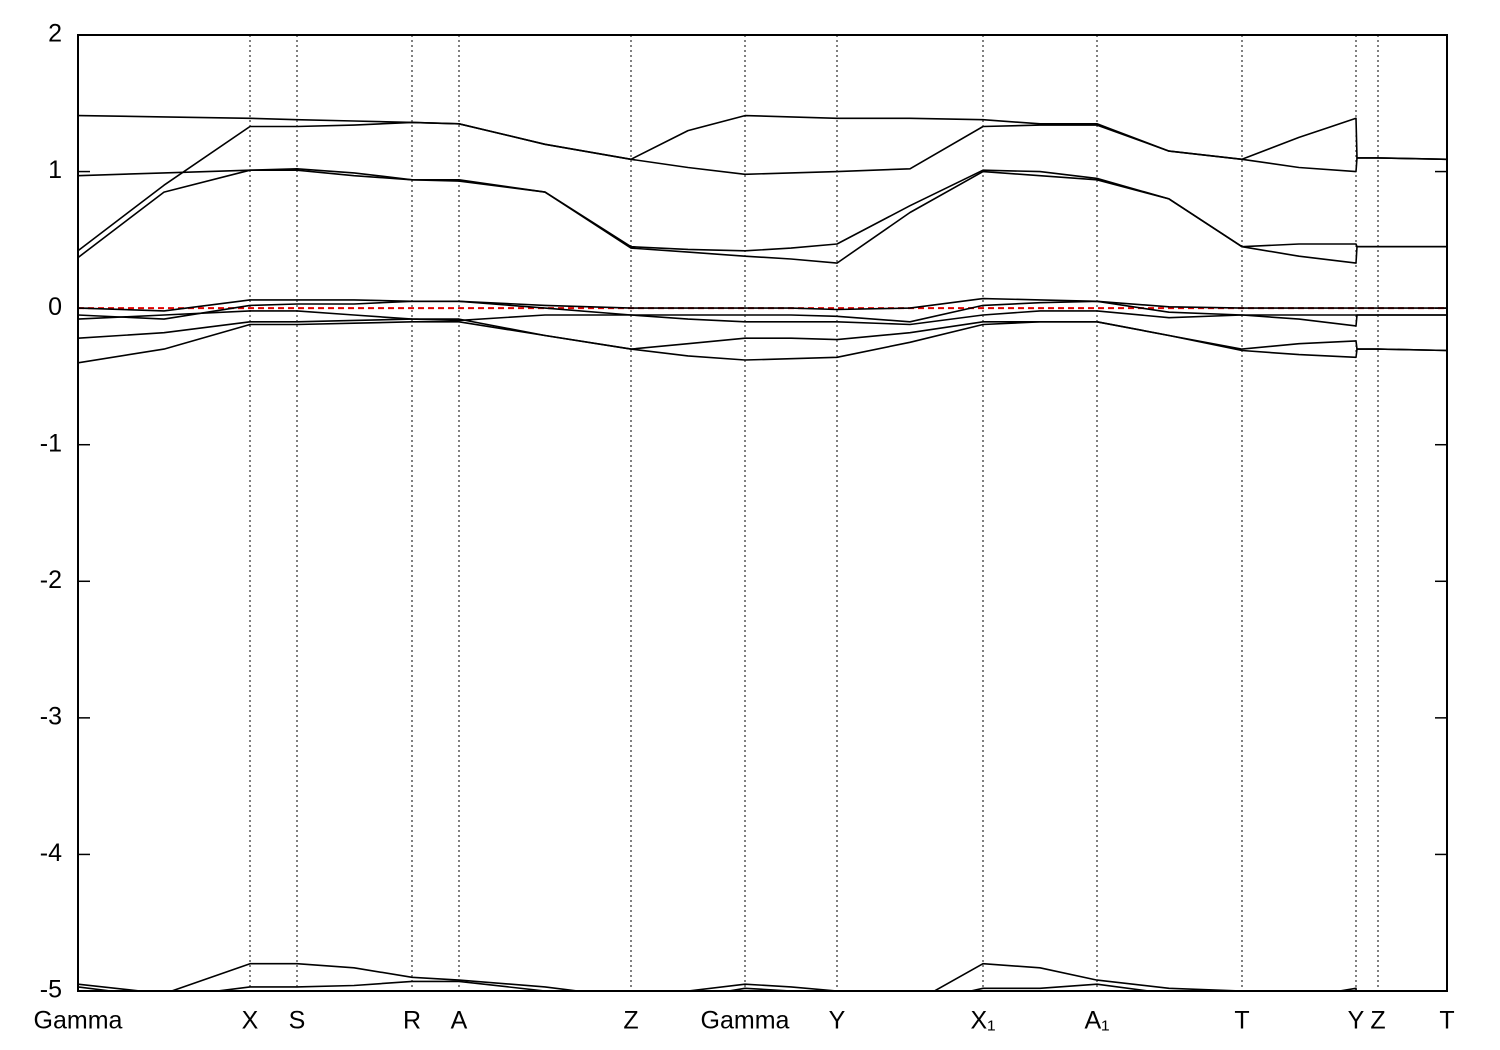 This screenshot has width=1500, height=1050. I want to click on y-tick-label: 1, so click(55, 170).